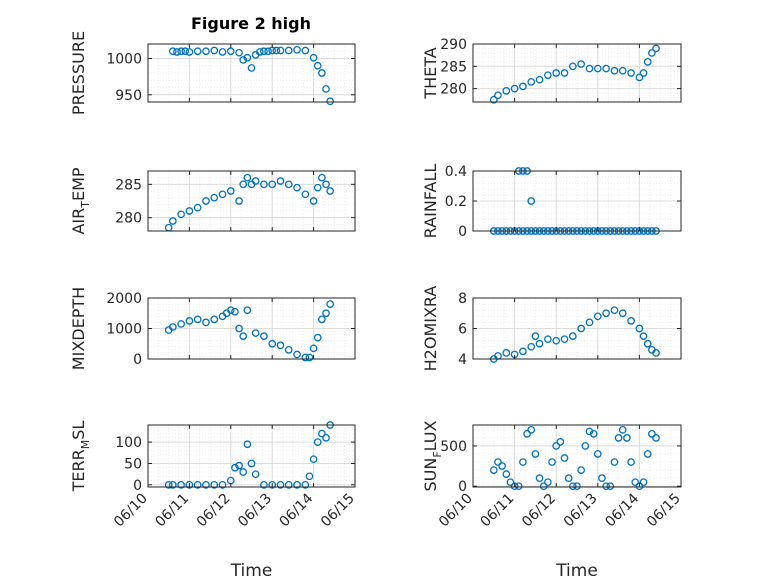  Describe the element at coordinates (212, 328) in the screenshot. I see `axes-mixdepth: 0 1000 2000 MIXDEPTH` at that location.